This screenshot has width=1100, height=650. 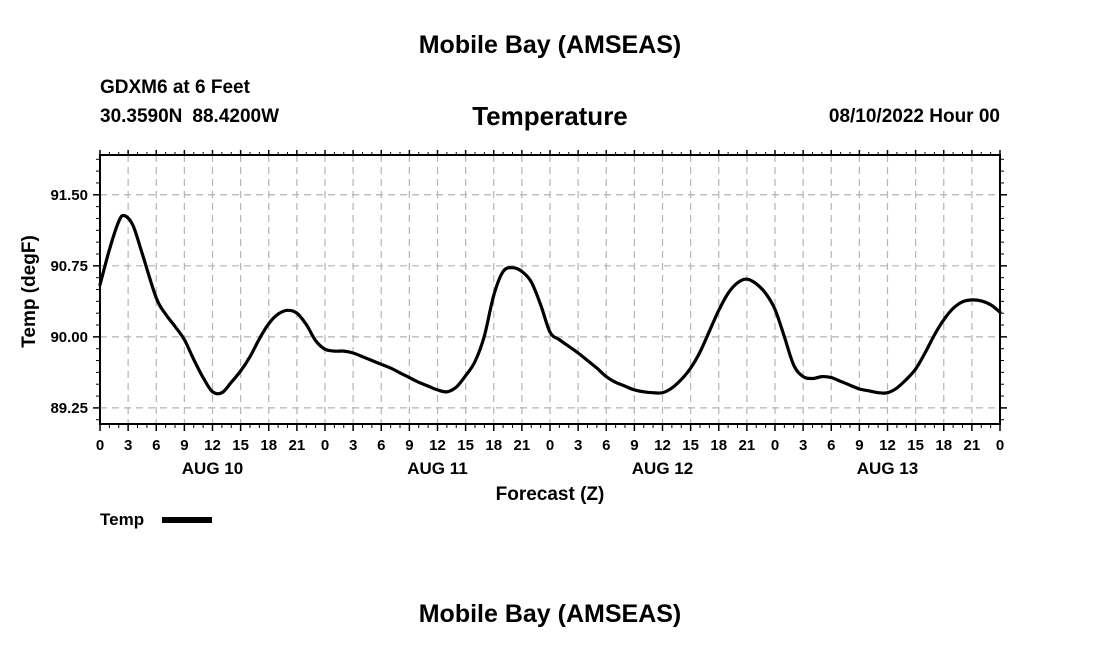 I want to click on station-label: GDXM6 at 6 Feet, so click(x=175, y=87).